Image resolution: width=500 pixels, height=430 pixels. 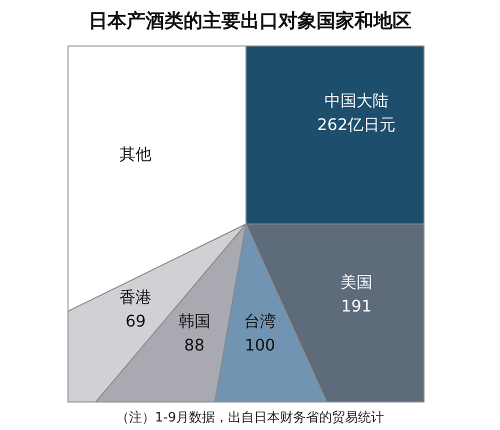 I want to click on slice-label: 中国大陆, so click(x=356, y=100).